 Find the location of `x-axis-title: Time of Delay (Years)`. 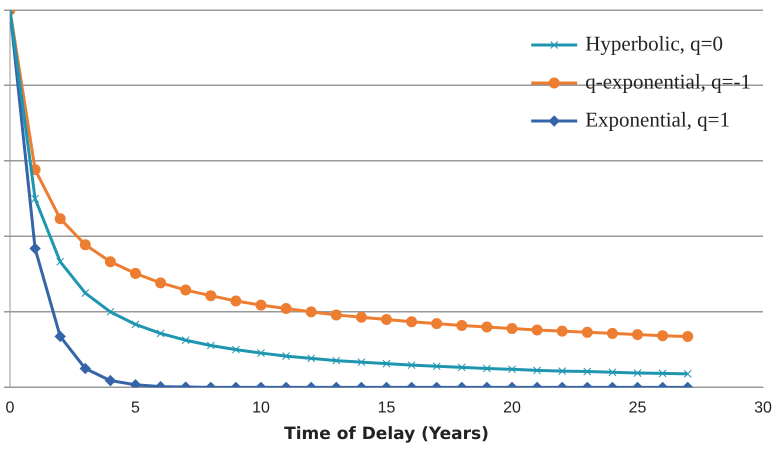

x-axis-title: Time of Delay (Years) is located at coordinates (386, 434).